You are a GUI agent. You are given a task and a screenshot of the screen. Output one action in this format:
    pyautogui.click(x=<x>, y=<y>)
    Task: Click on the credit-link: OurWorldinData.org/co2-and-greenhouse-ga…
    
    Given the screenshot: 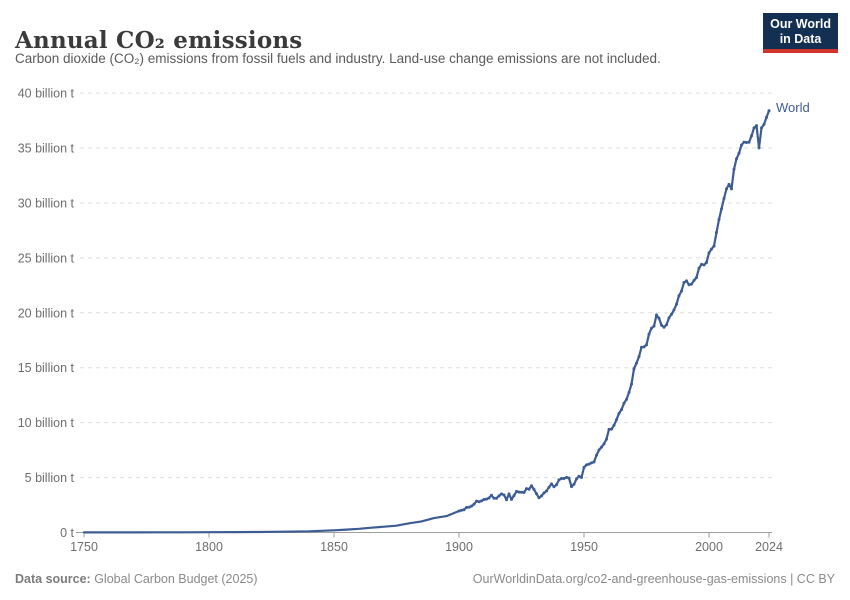 What is the action you would take?
    pyautogui.click(x=653, y=579)
    